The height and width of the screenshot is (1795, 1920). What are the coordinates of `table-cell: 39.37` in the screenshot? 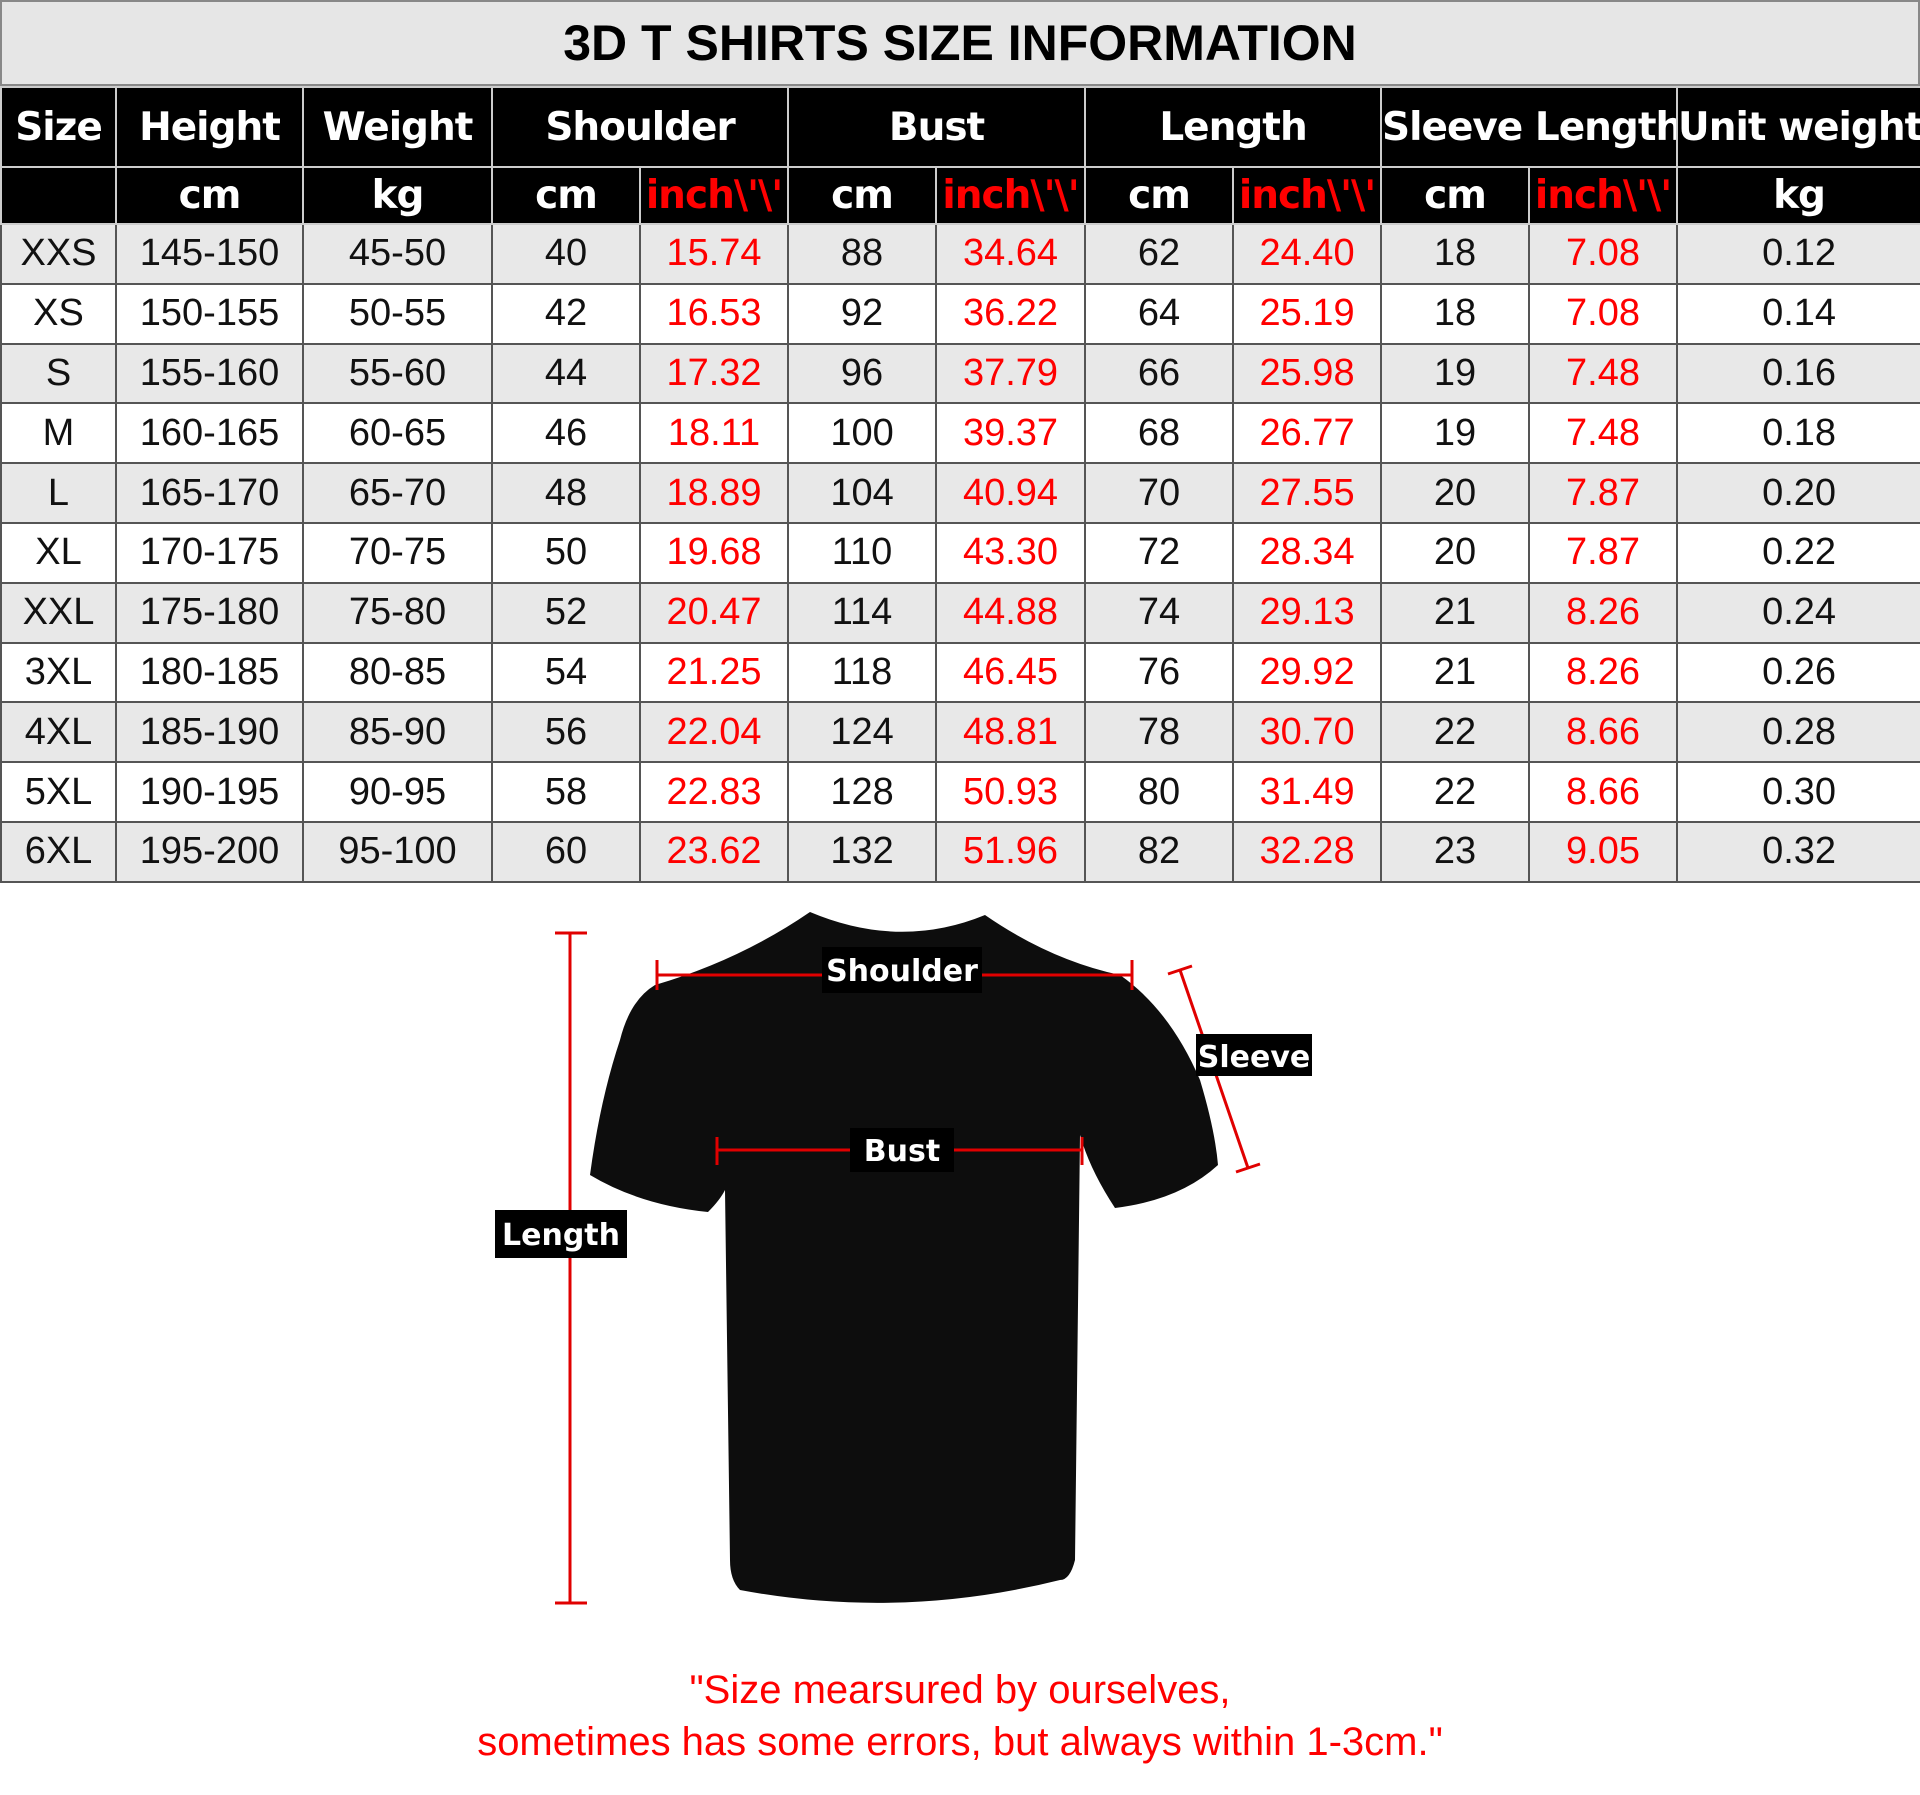 It's located at (1011, 433).